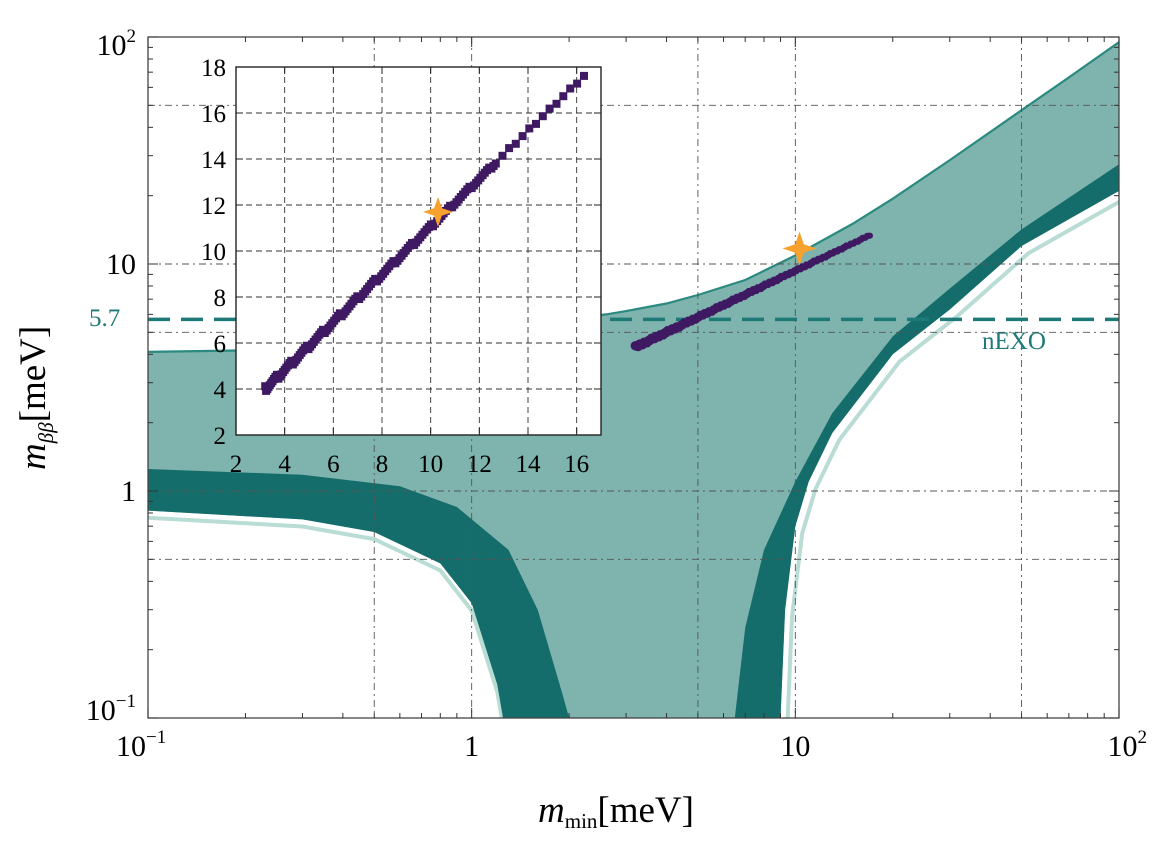 This screenshot has width=1160, height=844. Describe the element at coordinates (128, 491) in the screenshot. I see `y-tick-label: 1` at that location.